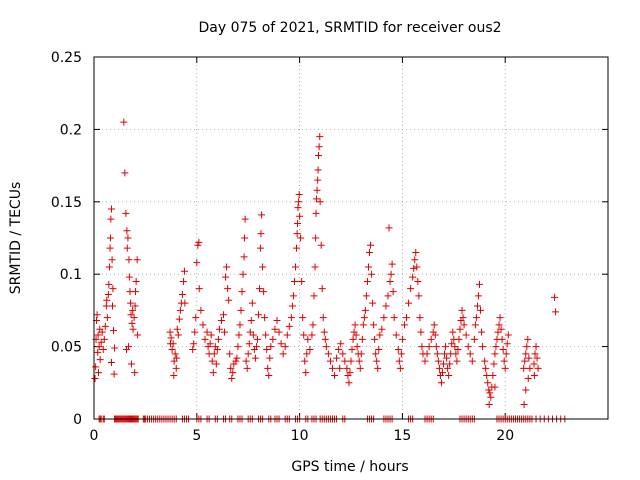 This screenshot has width=640, height=480. What do you see at coordinates (66, 203) in the screenshot?
I see `y-tick-label: 0.15` at bounding box center [66, 203].